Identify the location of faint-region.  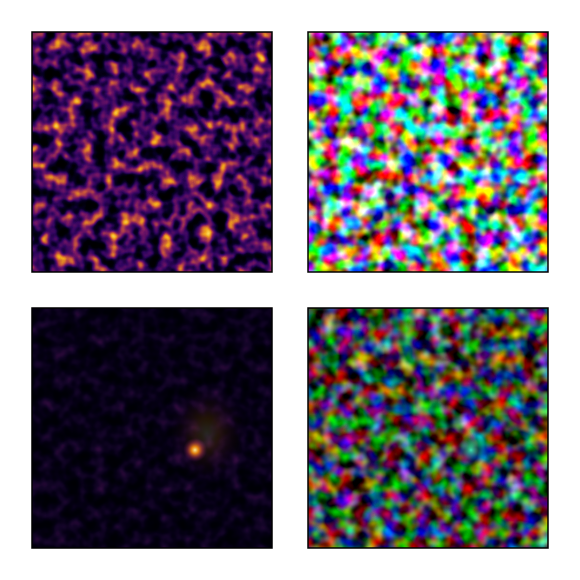
(207, 433).